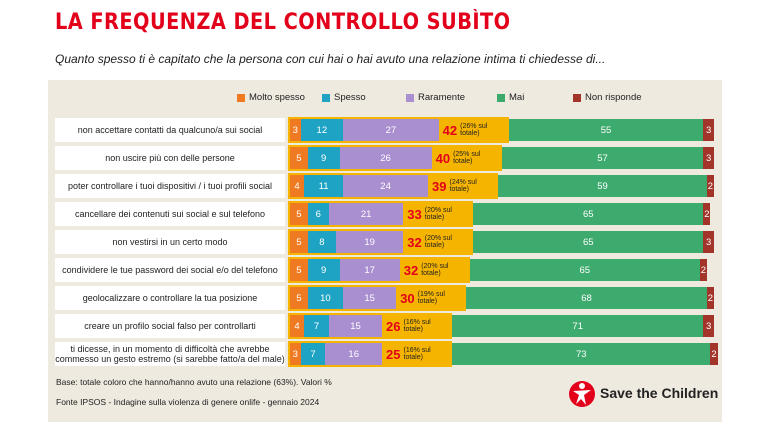  Describe the element at coordinates (439, 186) in the screenshot. I see `total-value: 39` at that location.